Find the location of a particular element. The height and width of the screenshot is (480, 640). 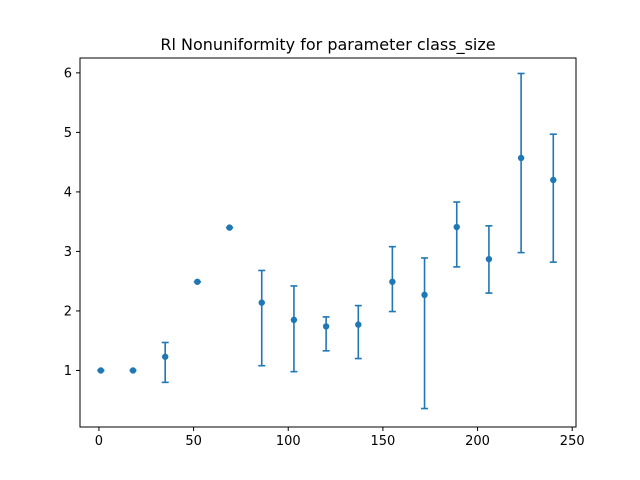

y-tick-label: 5 is located at coordinates (68, 133).